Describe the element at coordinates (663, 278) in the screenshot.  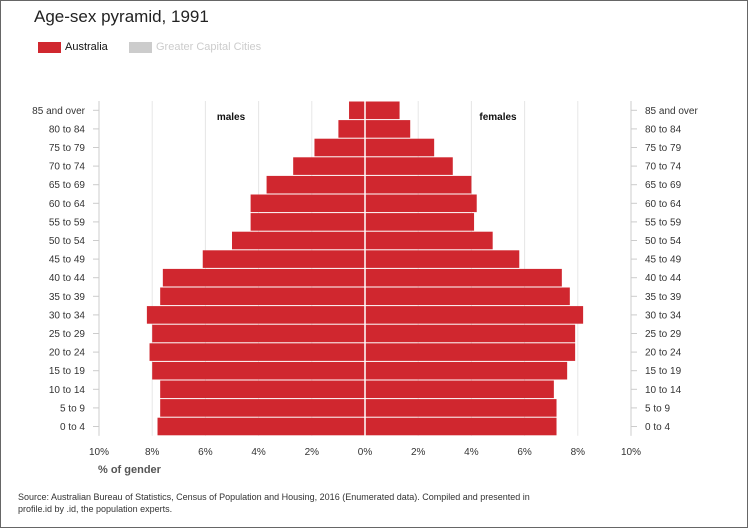
I see `age-label-right: 40 to 44` at that location.